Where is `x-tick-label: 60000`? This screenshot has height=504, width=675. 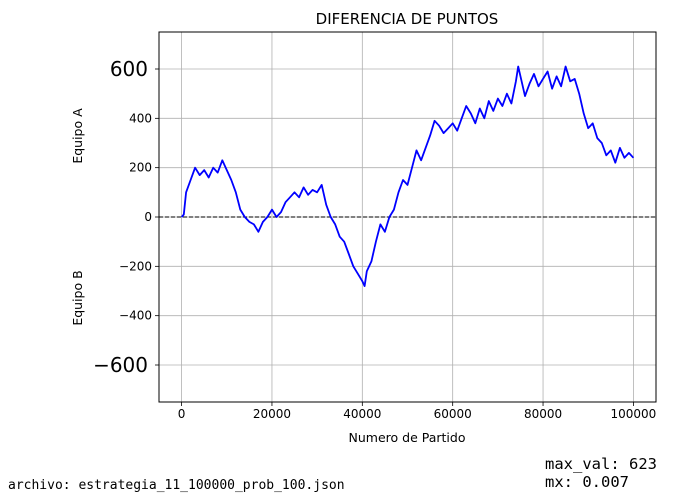
x-tick-label: 60000 is located at coordinates (453, 414).